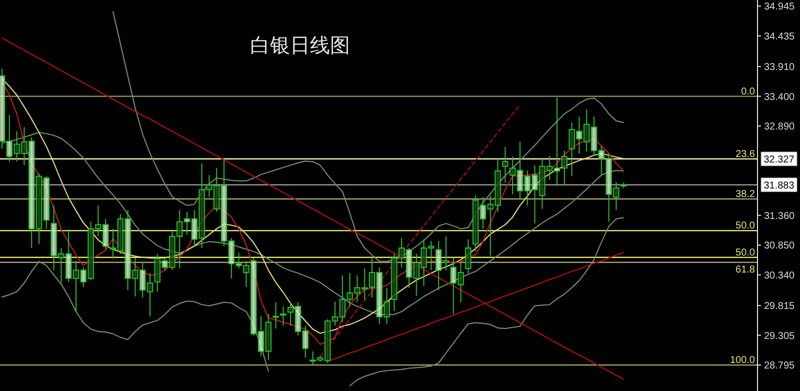 This screenshot has width=800, height=391. What do you see at coordinates (746, 194) in the screenshot?
I see `annotation: 38.2` at bounding box center [746, 194].